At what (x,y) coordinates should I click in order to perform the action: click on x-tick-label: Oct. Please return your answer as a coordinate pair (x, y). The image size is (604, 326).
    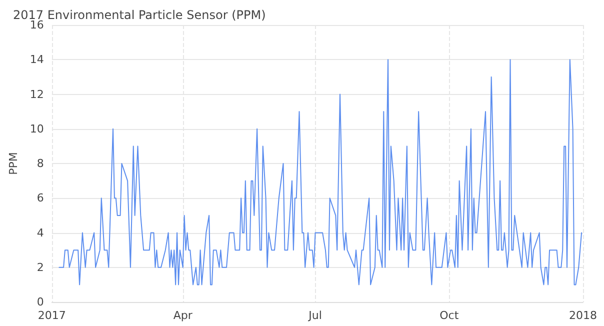
    Looking at the image, I should click on (450, 315).